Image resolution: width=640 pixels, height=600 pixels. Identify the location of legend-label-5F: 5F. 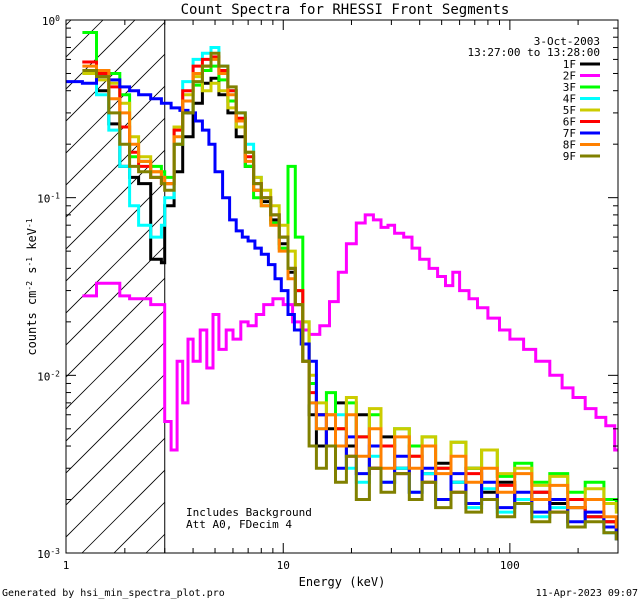
(569, 110).